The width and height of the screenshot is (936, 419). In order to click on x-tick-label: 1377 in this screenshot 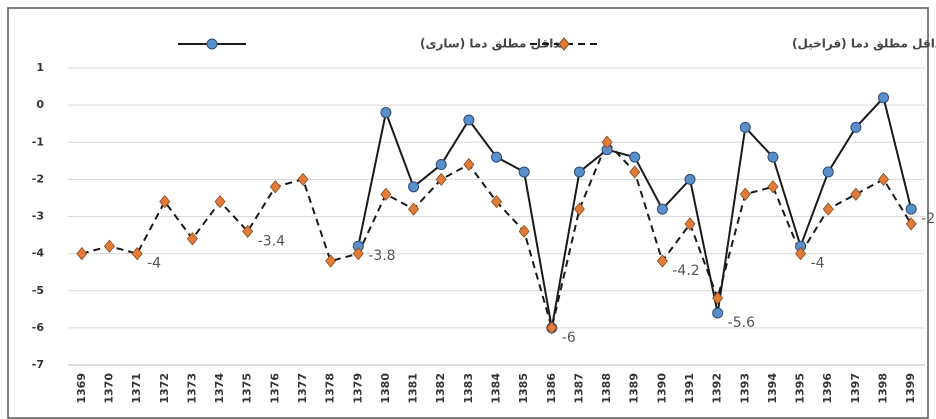, I will do `click(302, 388)`.